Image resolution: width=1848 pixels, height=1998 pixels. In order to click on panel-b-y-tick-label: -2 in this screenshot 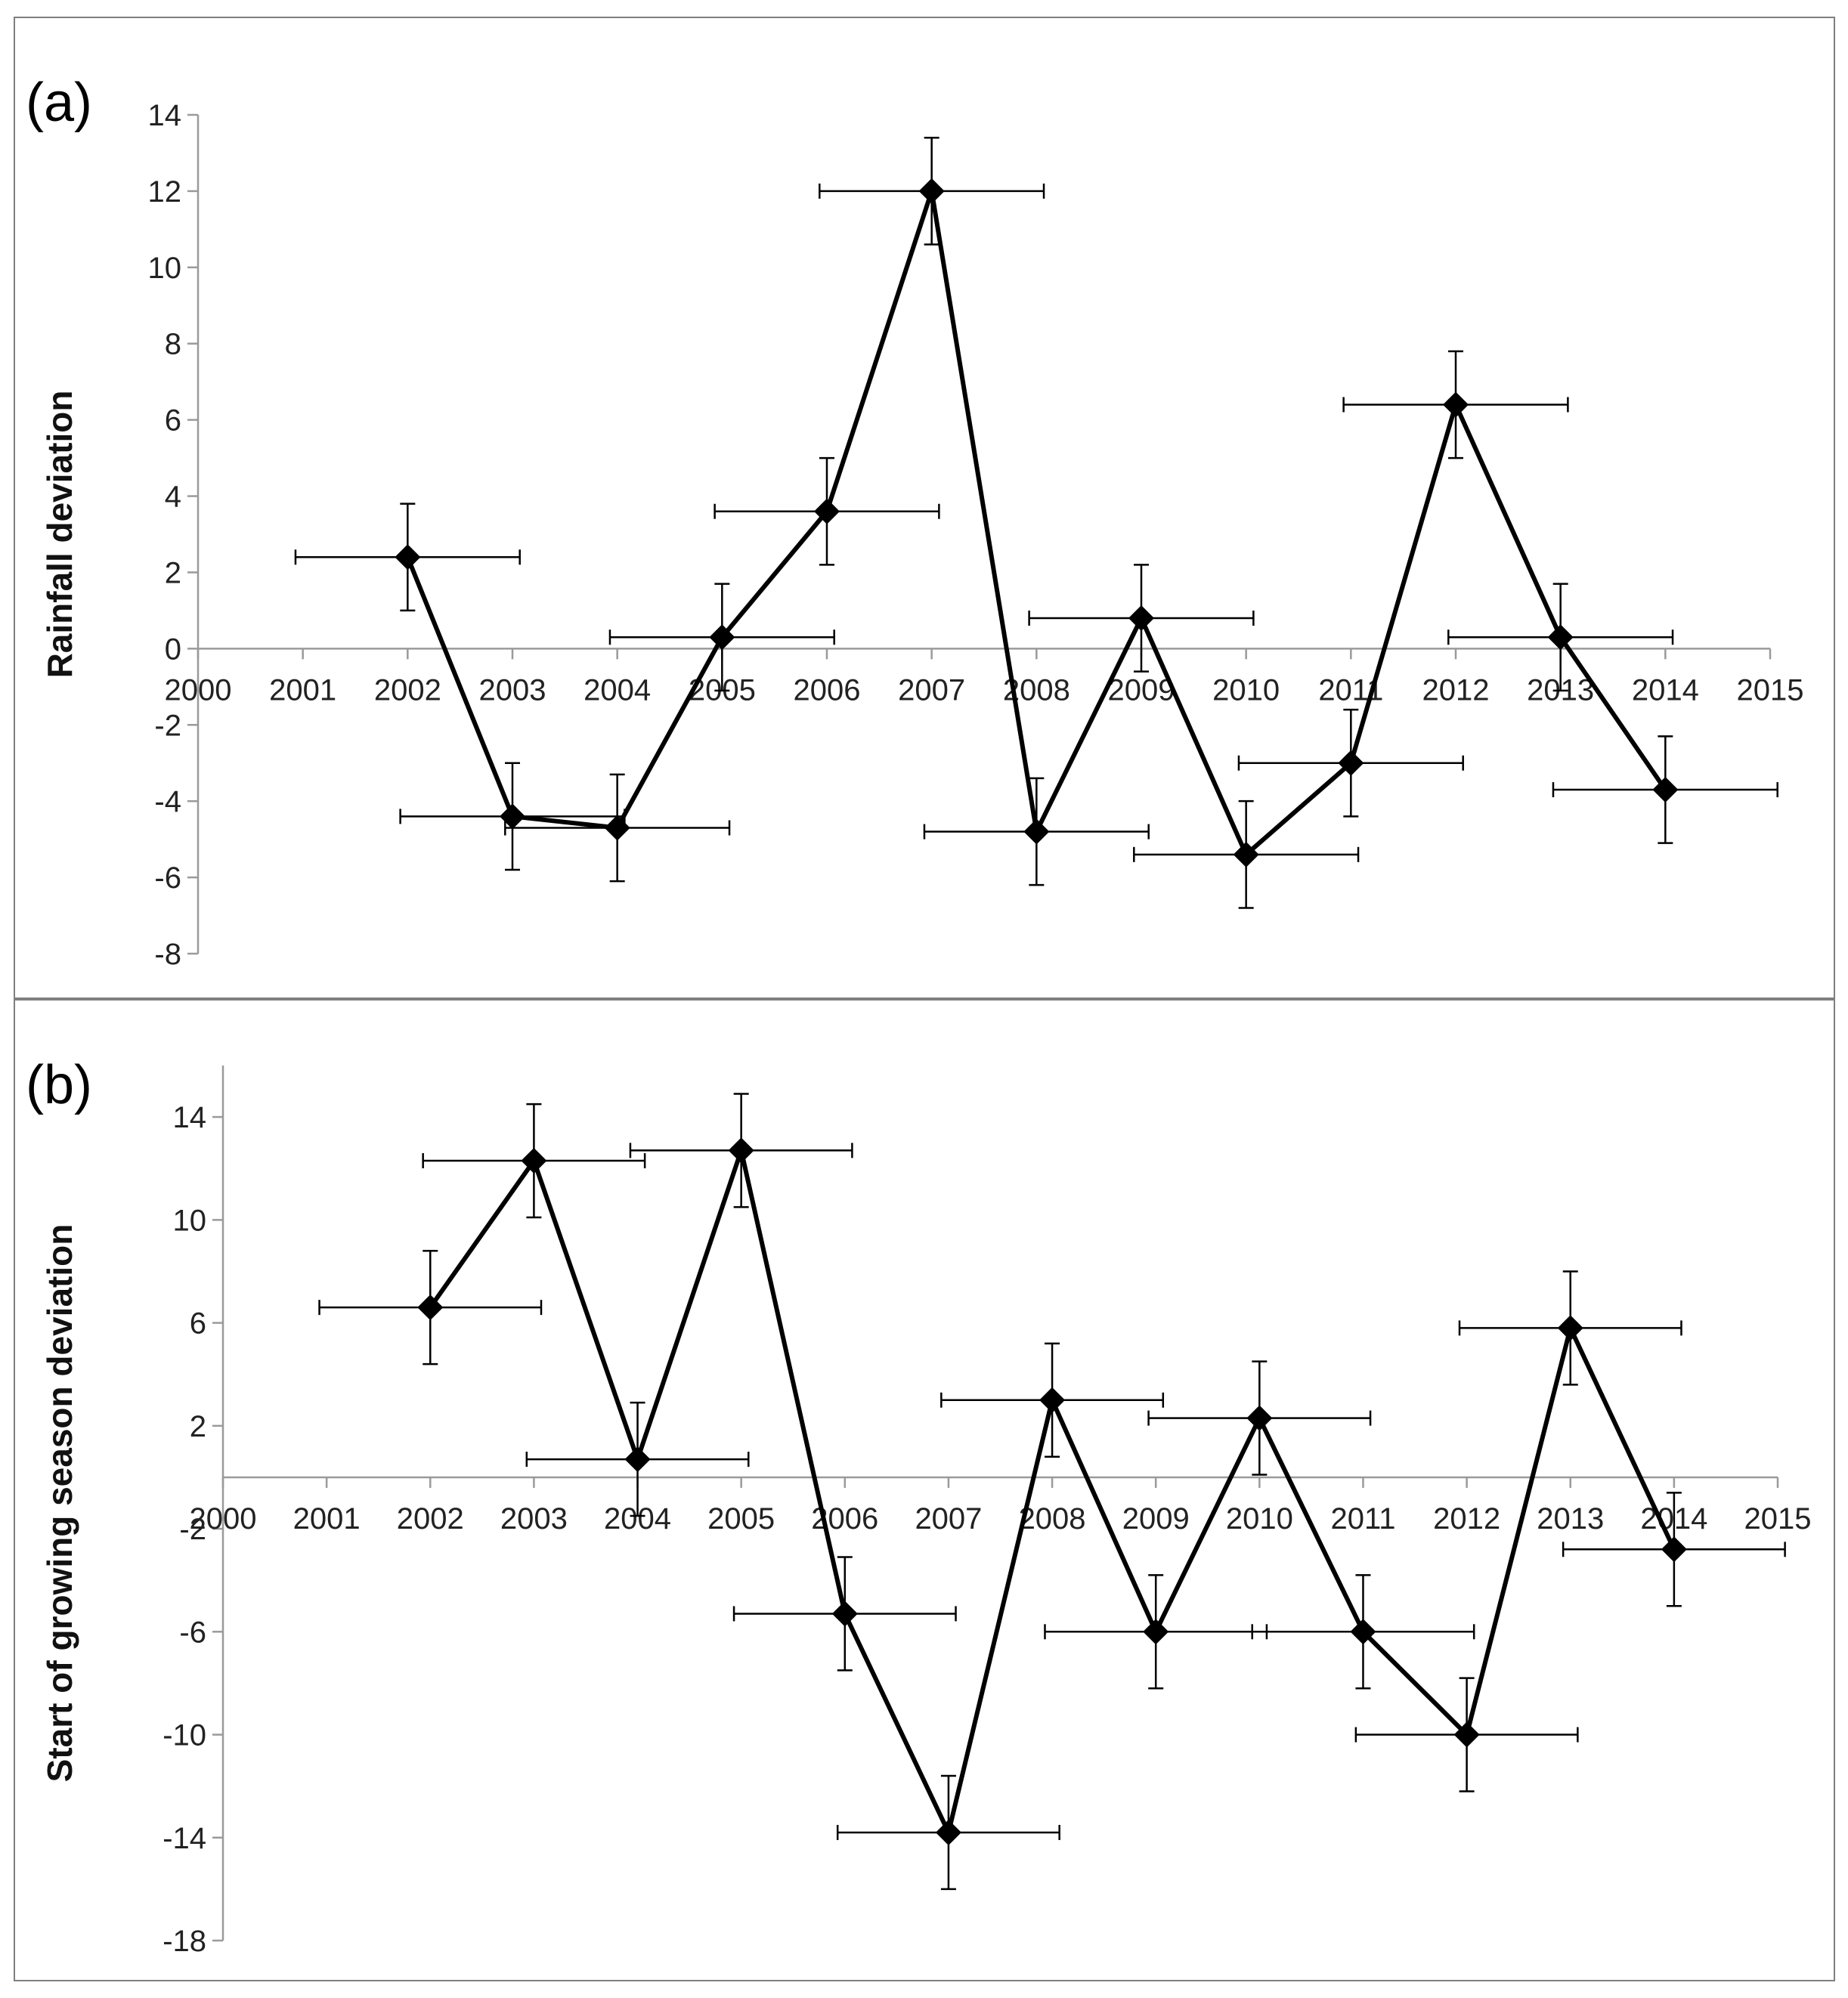, I will do `click(192, 1529)`.